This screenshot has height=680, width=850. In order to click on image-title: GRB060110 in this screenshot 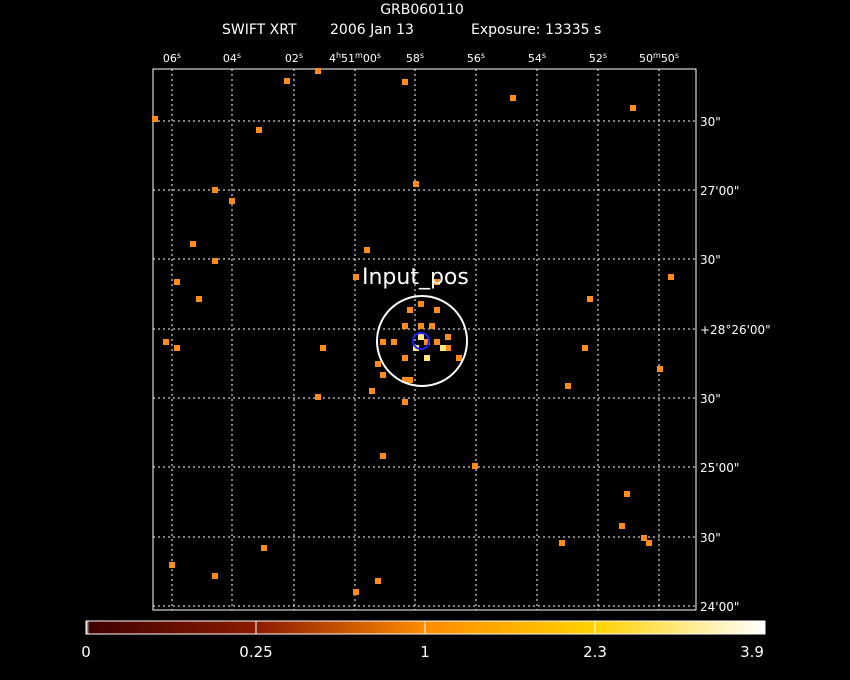, I will do `click(422, 10)`.